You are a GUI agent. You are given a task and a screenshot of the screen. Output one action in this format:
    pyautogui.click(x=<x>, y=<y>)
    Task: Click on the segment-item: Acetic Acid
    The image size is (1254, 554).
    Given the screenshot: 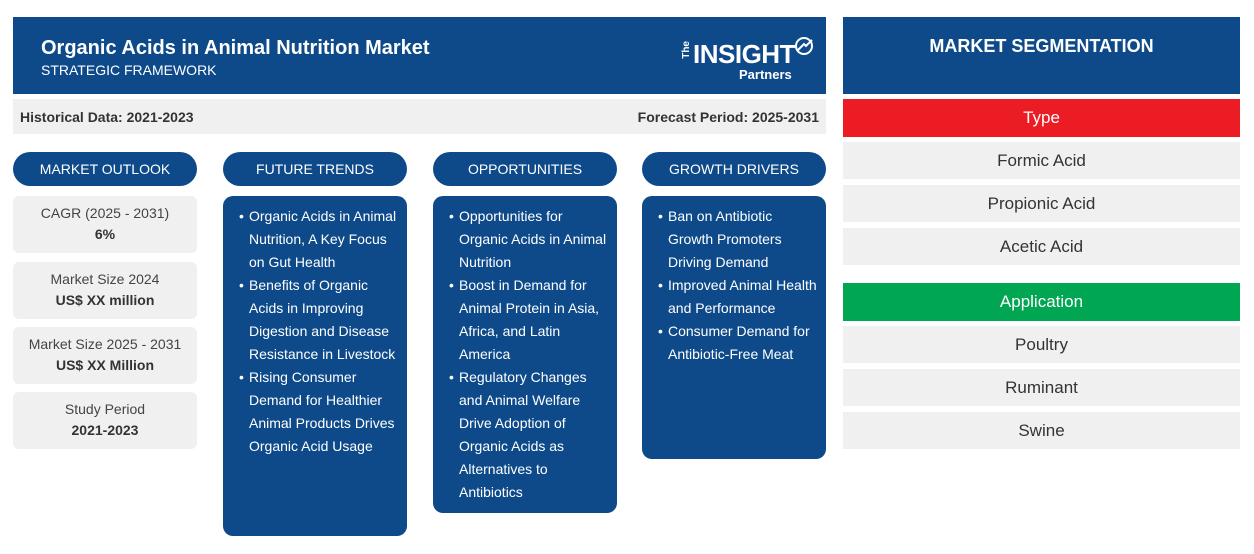 What is the action you would take?
    pyautogui.click(x=1041, y=246)
    